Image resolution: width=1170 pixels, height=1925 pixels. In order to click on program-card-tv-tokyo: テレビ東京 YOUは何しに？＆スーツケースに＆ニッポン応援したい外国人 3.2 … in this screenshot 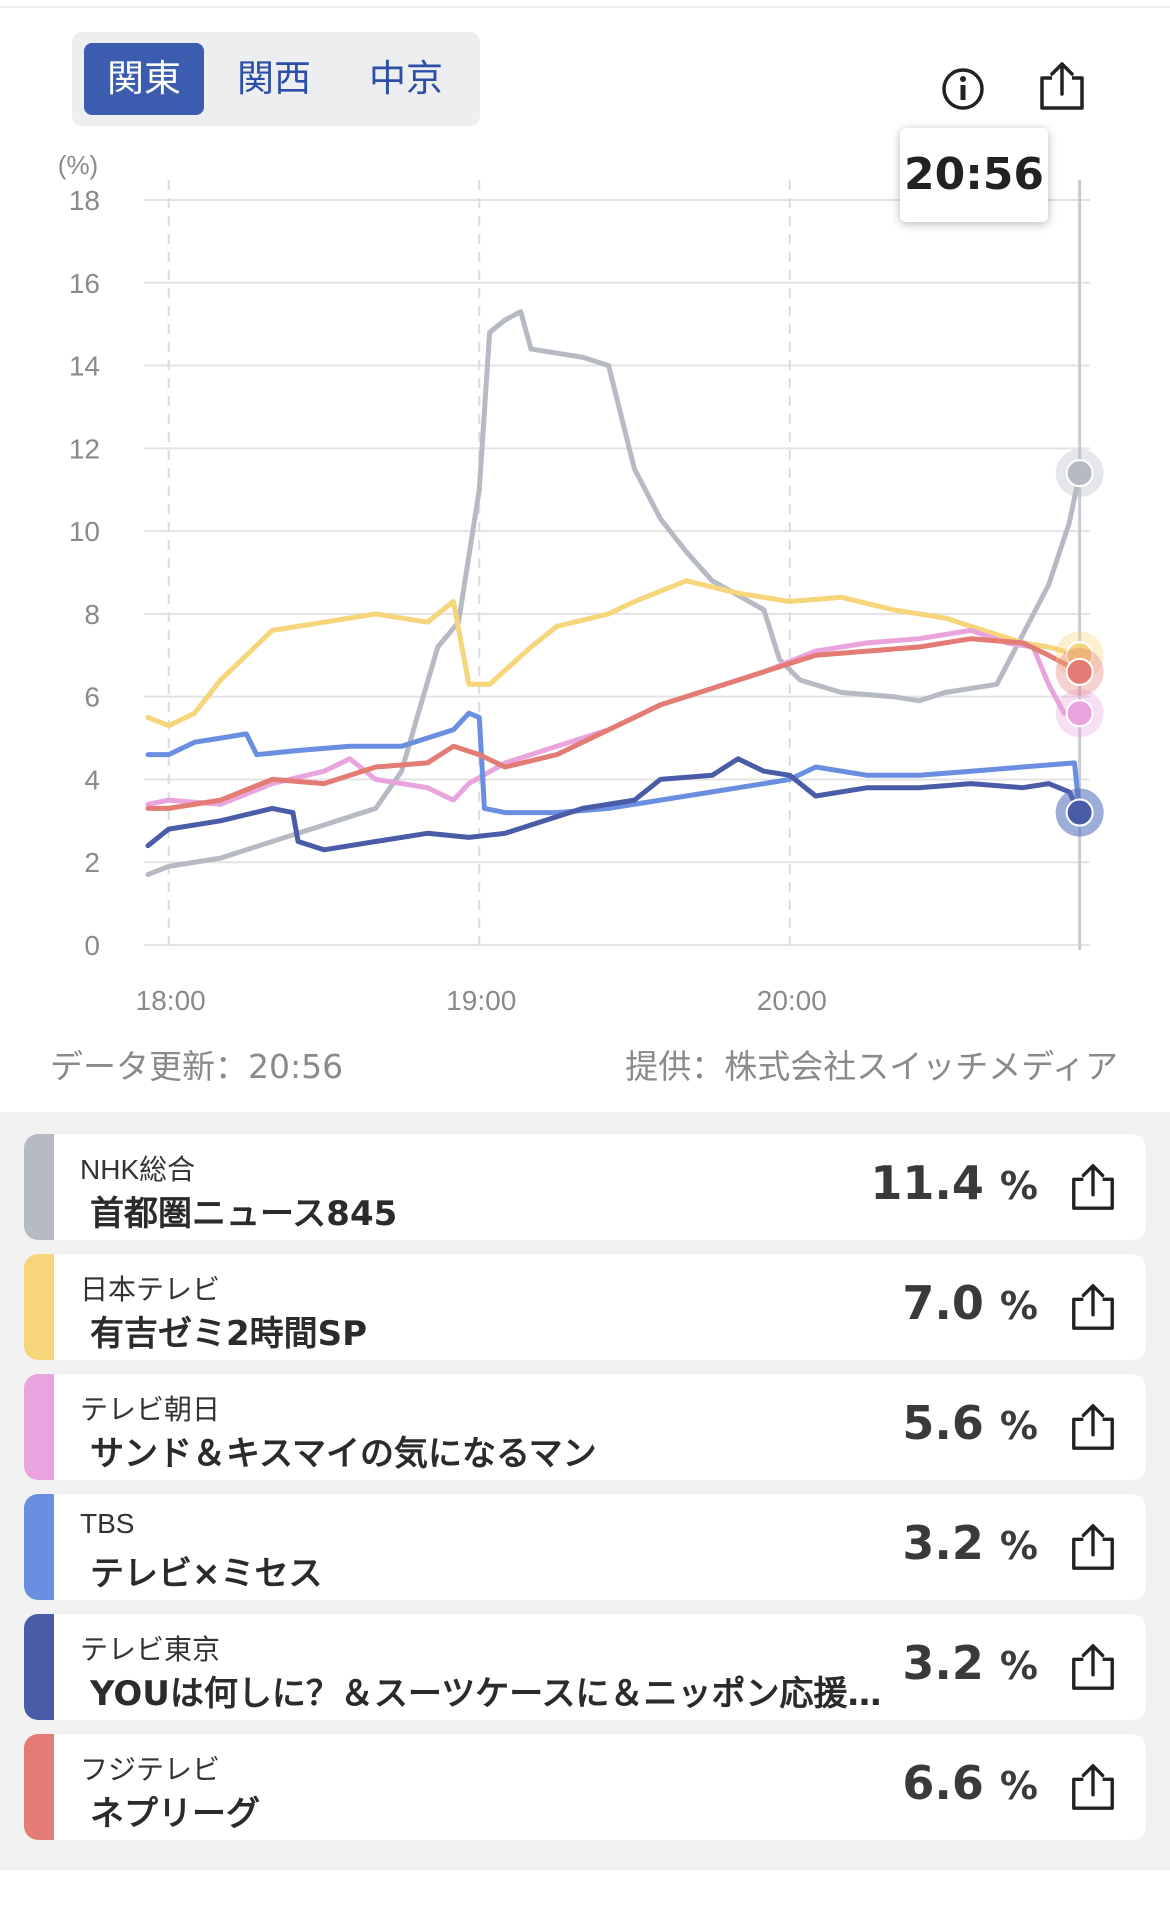, I will do `click(585, 1667)`.